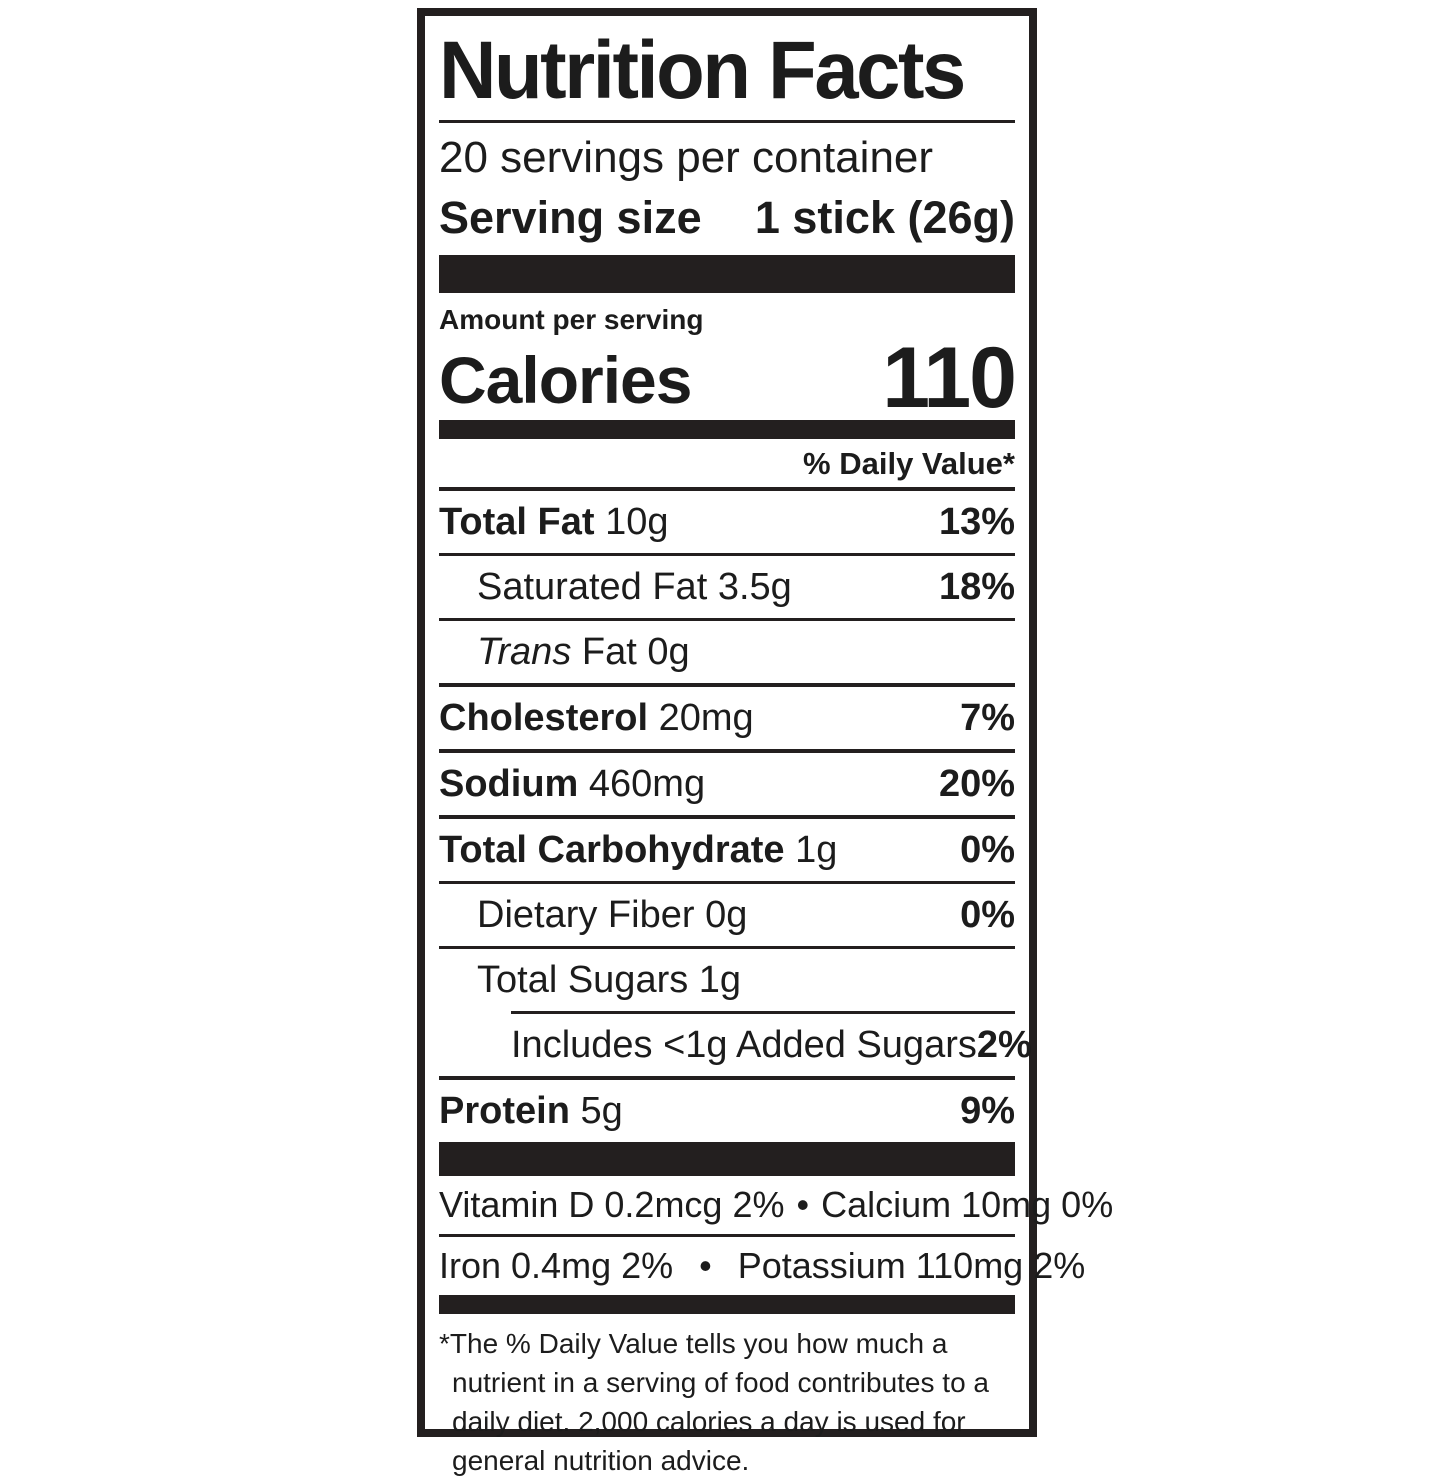 This screenshot has width=1445, height=1480. I want to click on row-total-carbohydrate: Total Carbohydrate 1g 0%, so click(727, 850).